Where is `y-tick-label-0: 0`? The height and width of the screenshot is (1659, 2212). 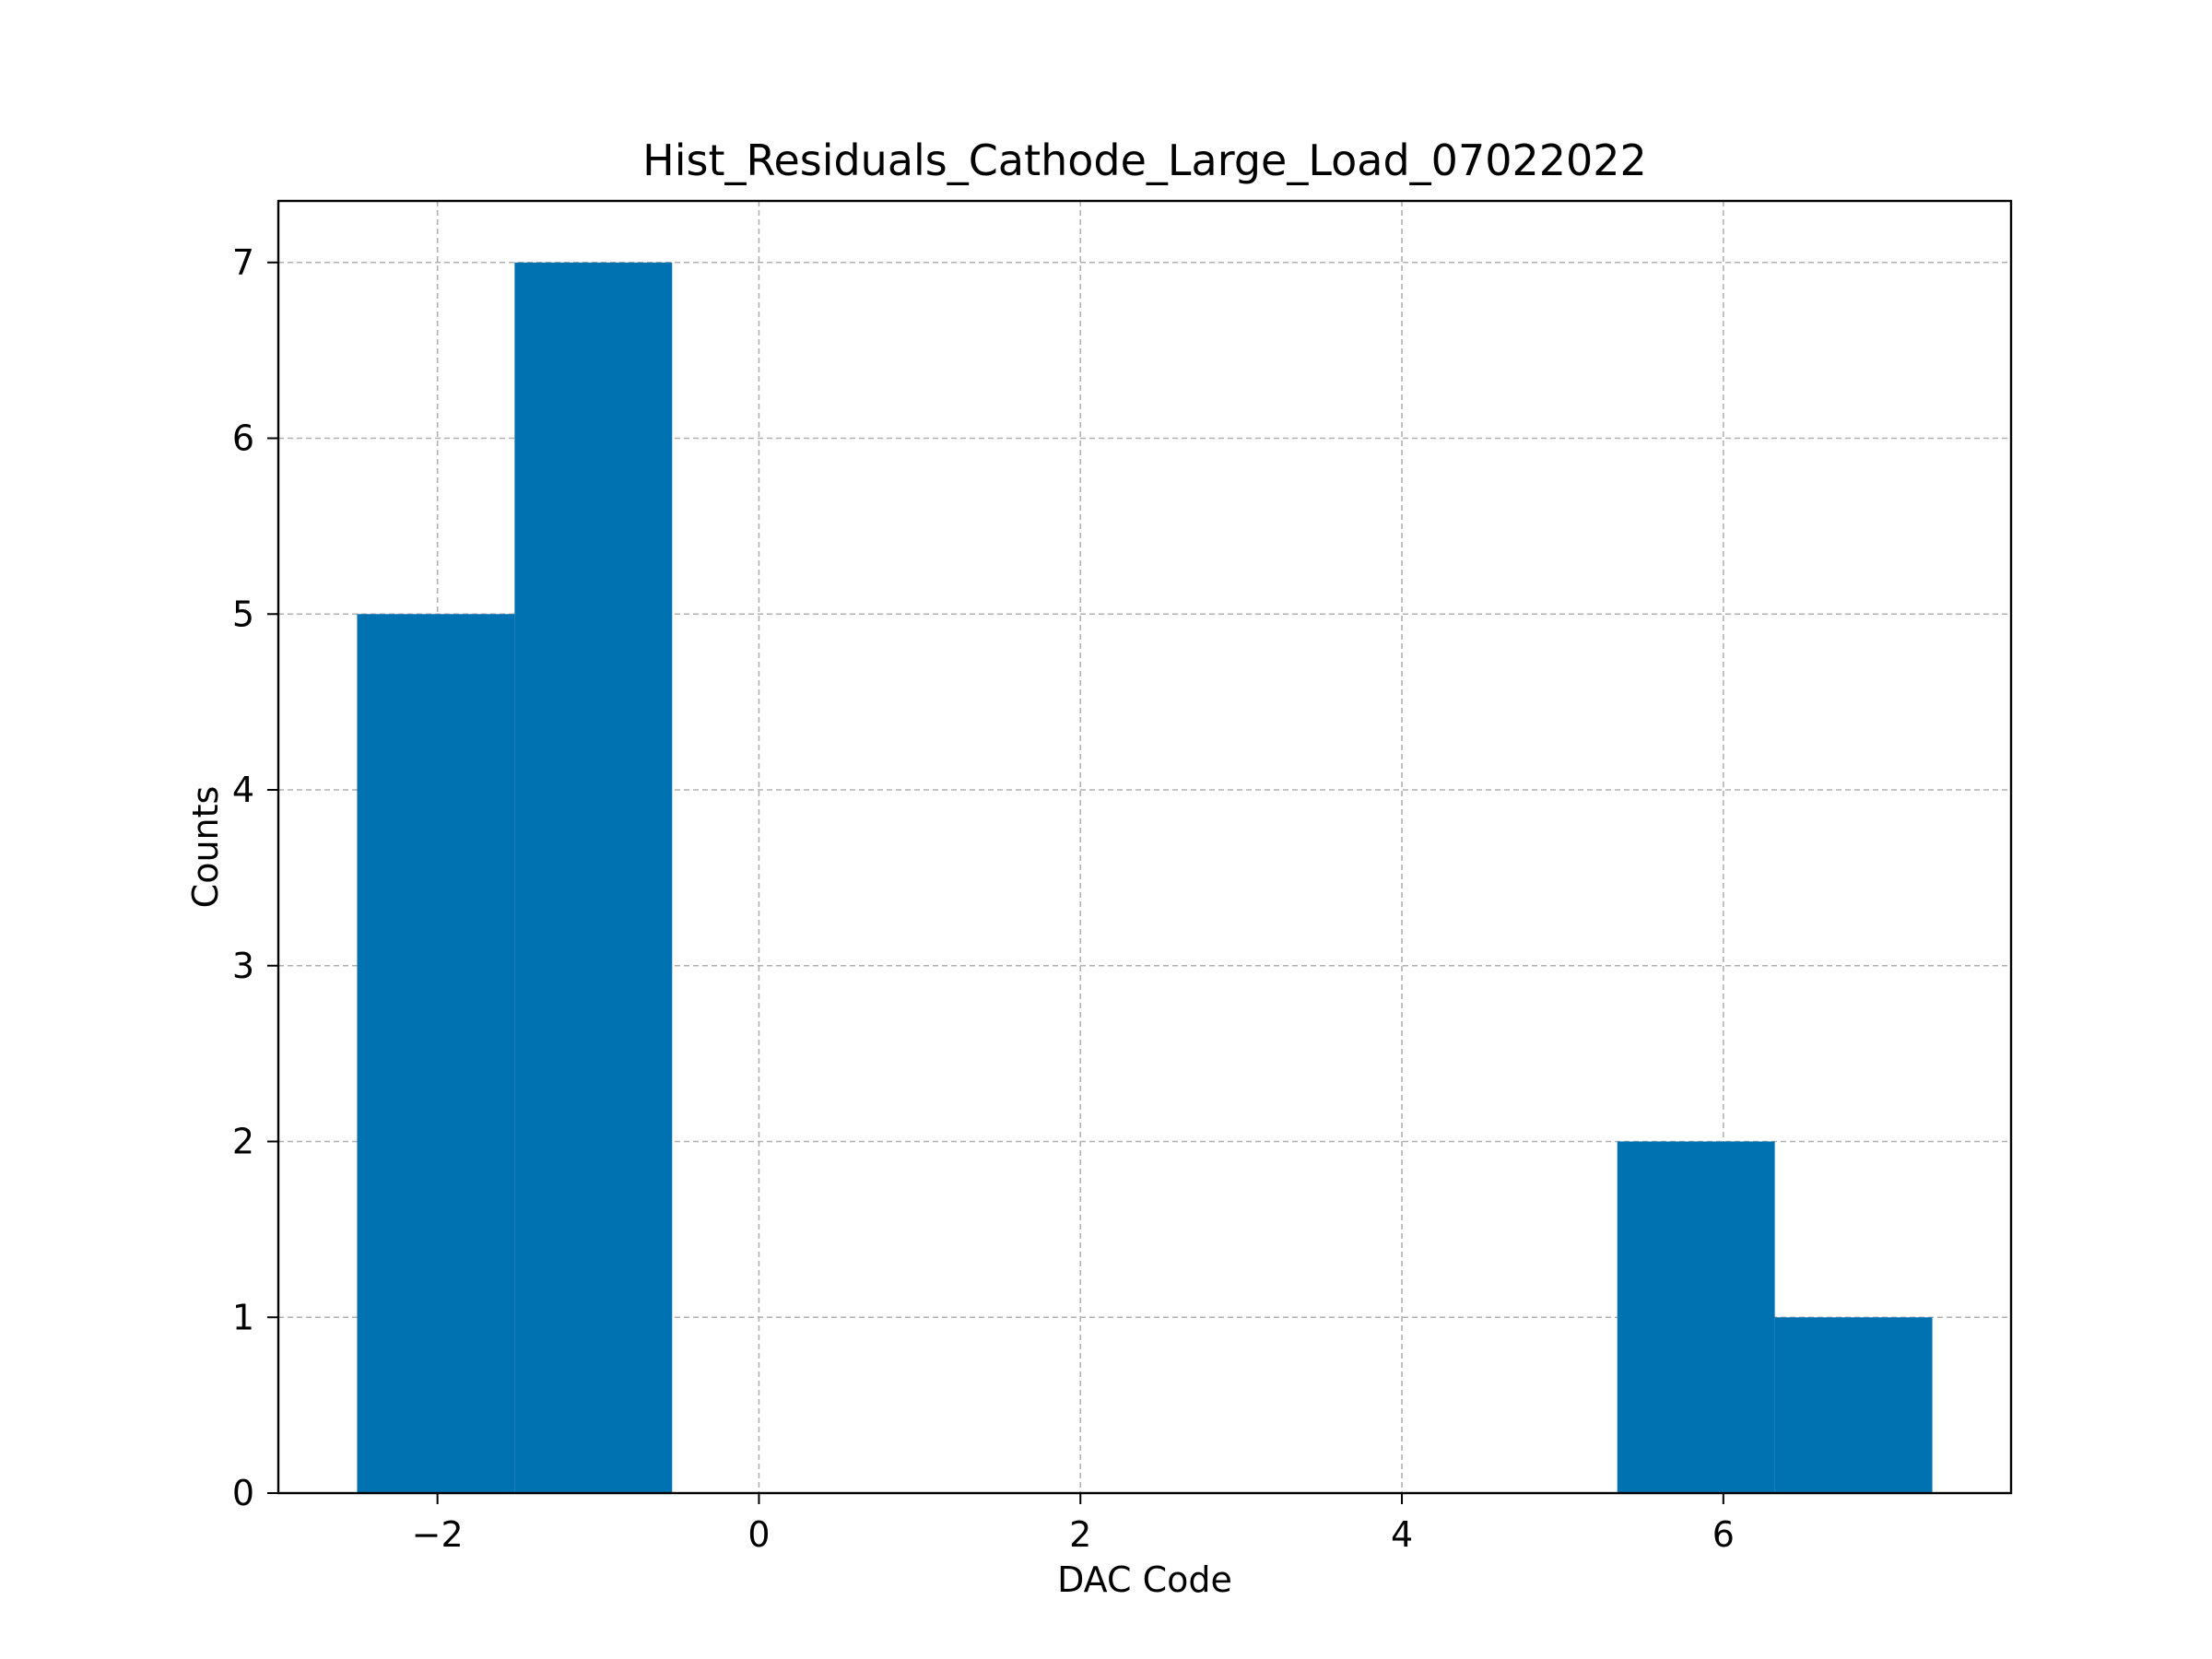
y-tick-label-0: 0 is located at coordinates (243, 1493).